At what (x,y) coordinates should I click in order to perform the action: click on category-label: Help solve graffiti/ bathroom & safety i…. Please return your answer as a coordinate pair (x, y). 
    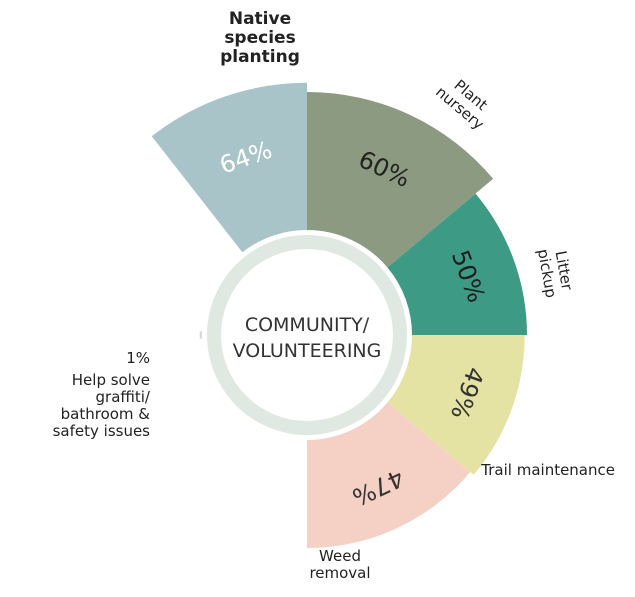
    Looking at the image, I should click on (101, 405).